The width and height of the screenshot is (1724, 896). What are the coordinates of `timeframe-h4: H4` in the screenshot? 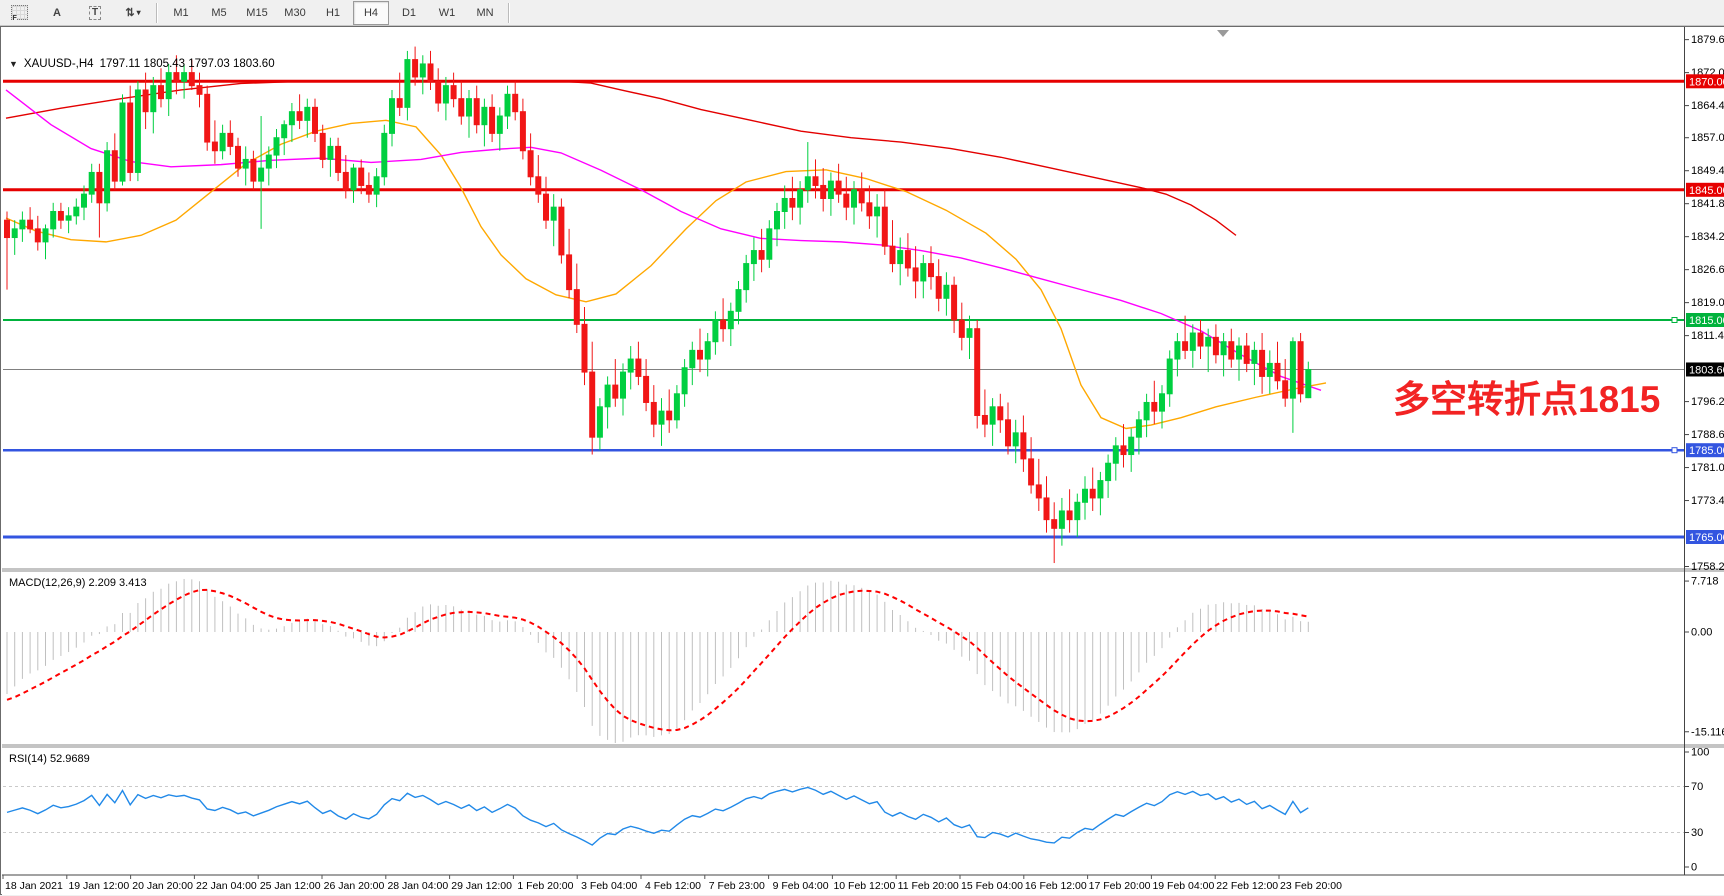 It's located at (371, 12).